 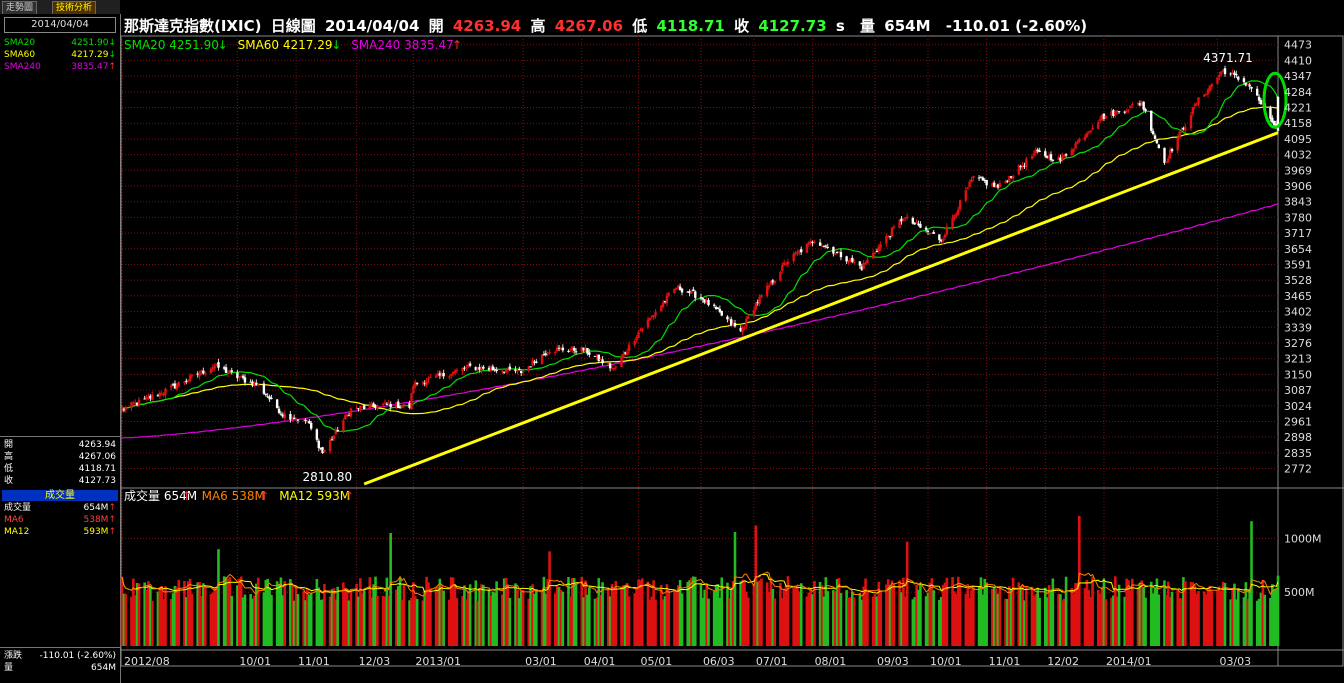 What do you see at coordinates (1298, 359) in the screenshot?
I see `price-tick-label: 3213` at bounding box center [1298, 359].